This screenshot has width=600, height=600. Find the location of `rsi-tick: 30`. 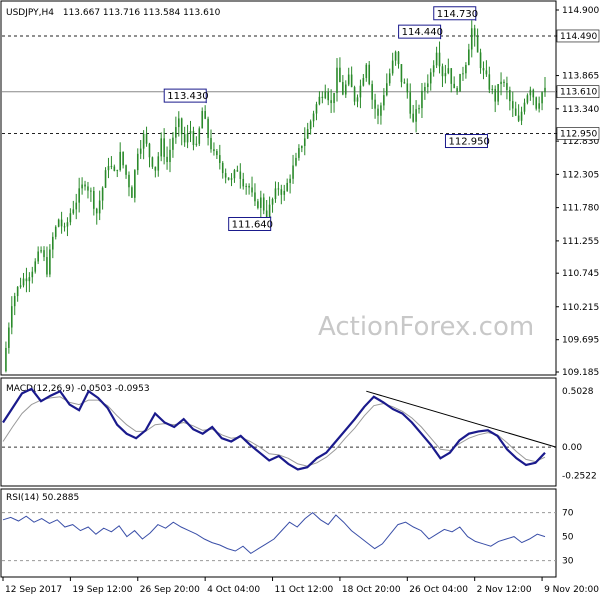

rsi-tick: 30 is located at coordinates (568, 562).